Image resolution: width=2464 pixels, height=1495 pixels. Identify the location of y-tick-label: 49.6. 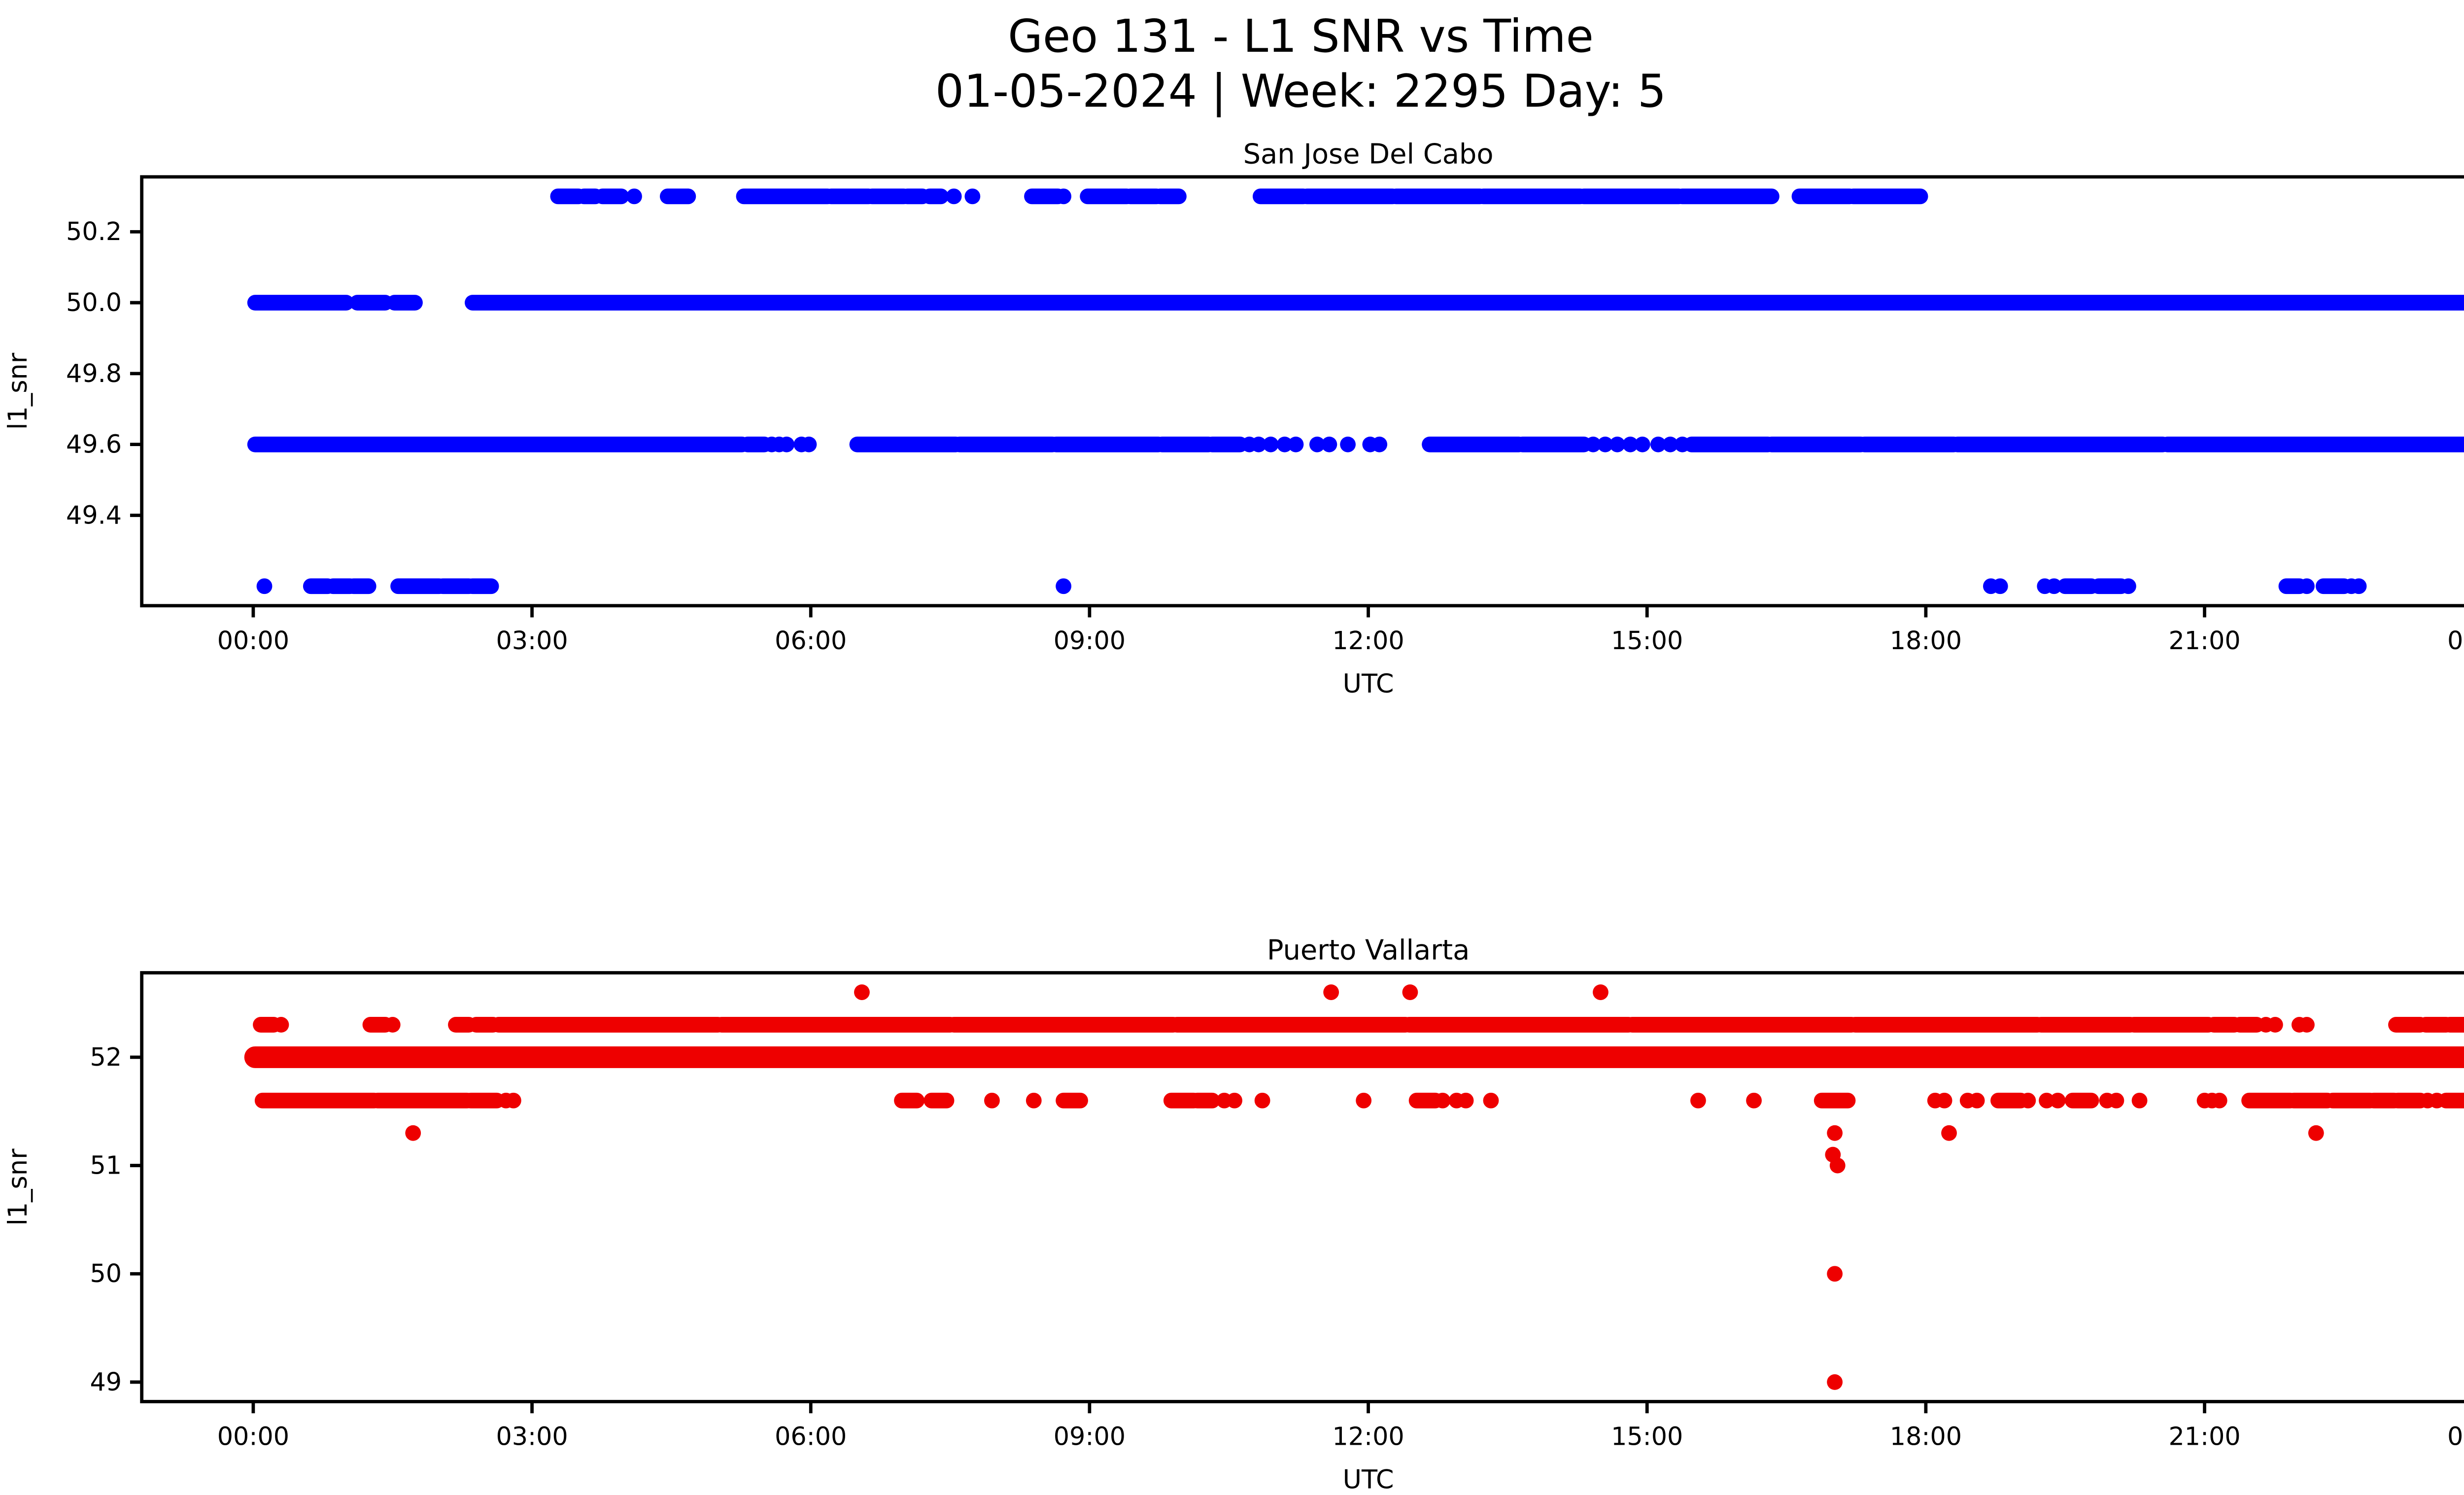
(94, 444).